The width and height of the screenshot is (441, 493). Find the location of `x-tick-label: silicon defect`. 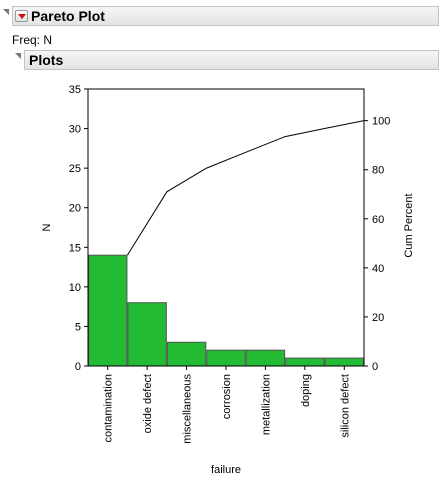

x-tick-label: silicon defect is located at coordinates (345, 406).